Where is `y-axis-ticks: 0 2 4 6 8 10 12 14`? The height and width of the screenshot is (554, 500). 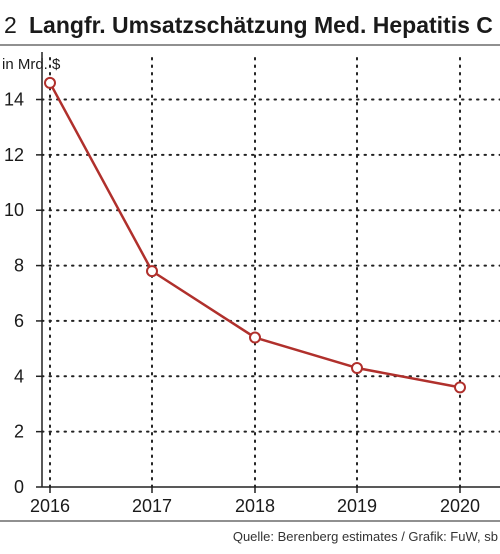
y-axis-ticks: 0 2 4 6 8 10 12 14 is located at coordinates (23, 293).